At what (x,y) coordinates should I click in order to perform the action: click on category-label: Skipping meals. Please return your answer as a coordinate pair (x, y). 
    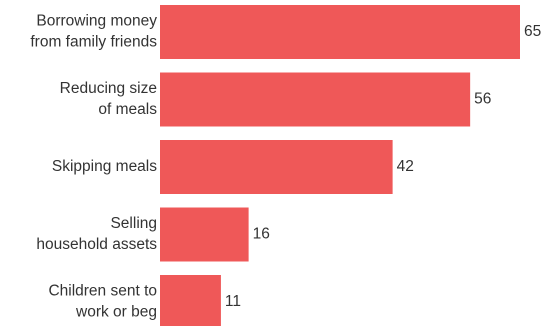
    Looking at the image, I should click on (104, 166).